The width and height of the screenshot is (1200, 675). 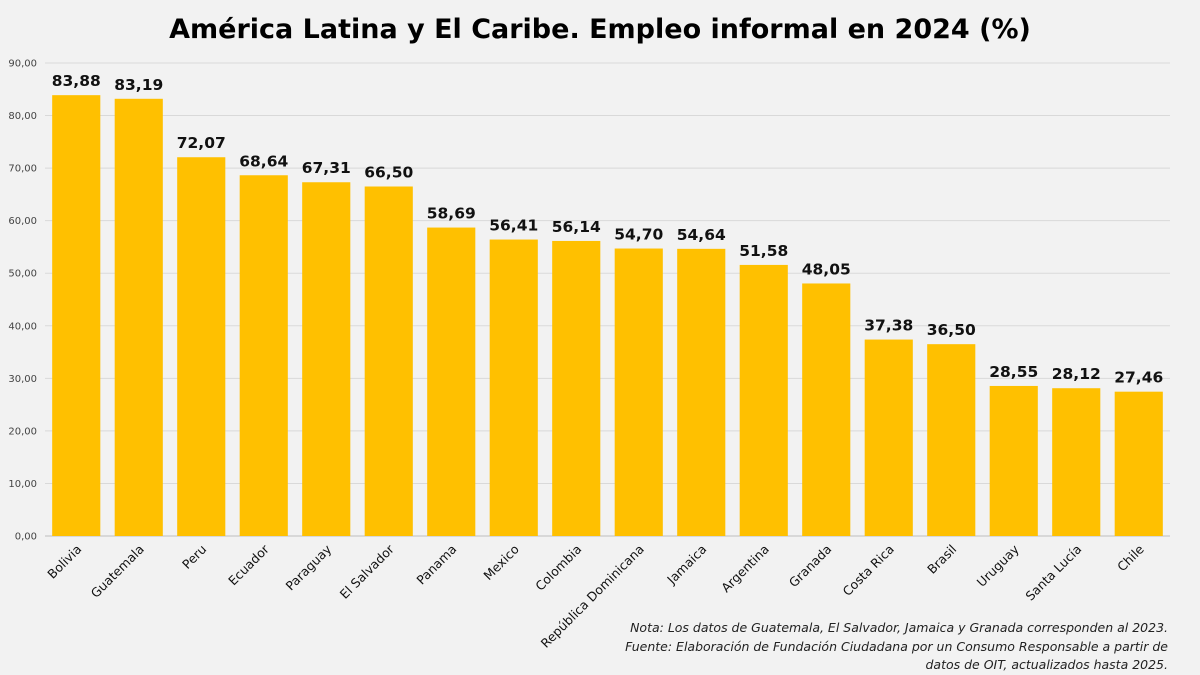 What do you see at coordinates (763, 251) in the screenshot?
I see `data-label: 51,58` at bounding box center [763, 251].